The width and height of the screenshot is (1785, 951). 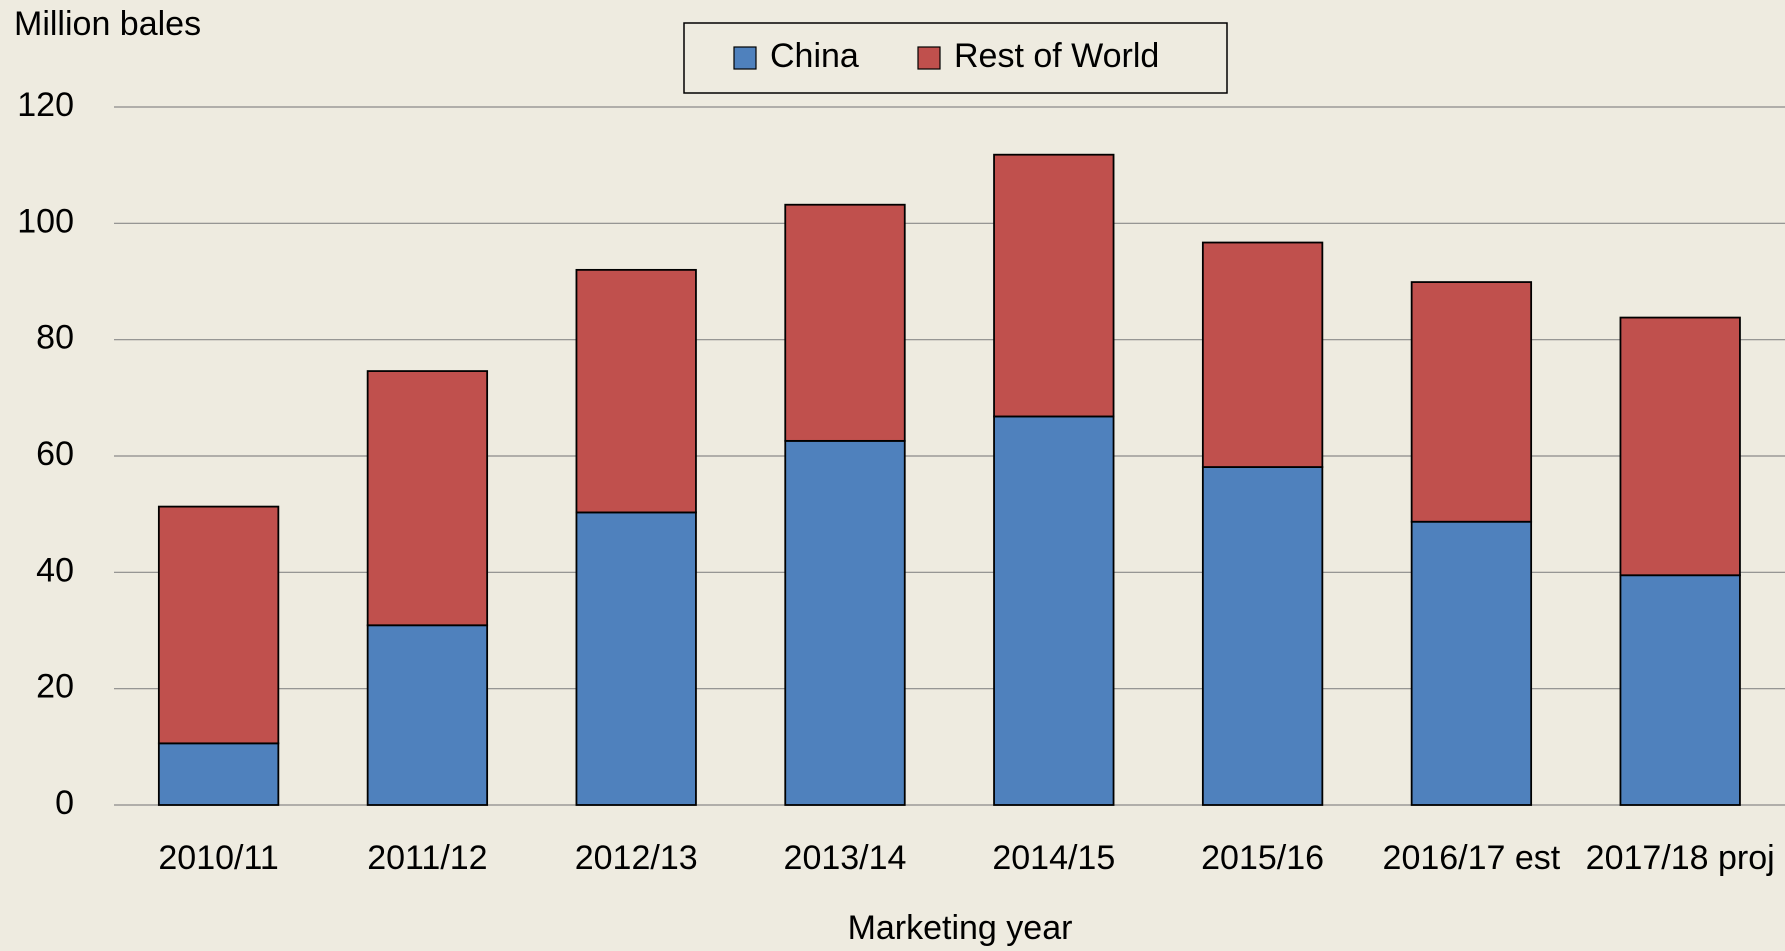 What do you see at coordinates (218, 858) in the screenshot?
I see `x-tick-label: 2010/11` at bounding box center [218, 858].